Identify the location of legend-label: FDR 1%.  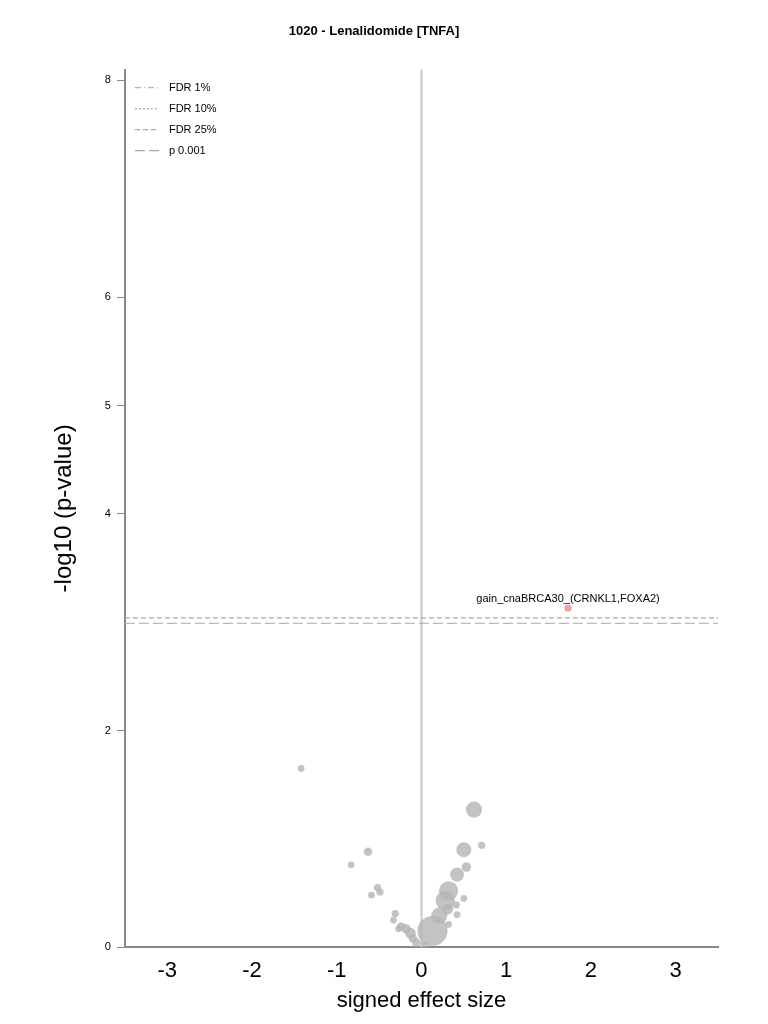
(189, 86).